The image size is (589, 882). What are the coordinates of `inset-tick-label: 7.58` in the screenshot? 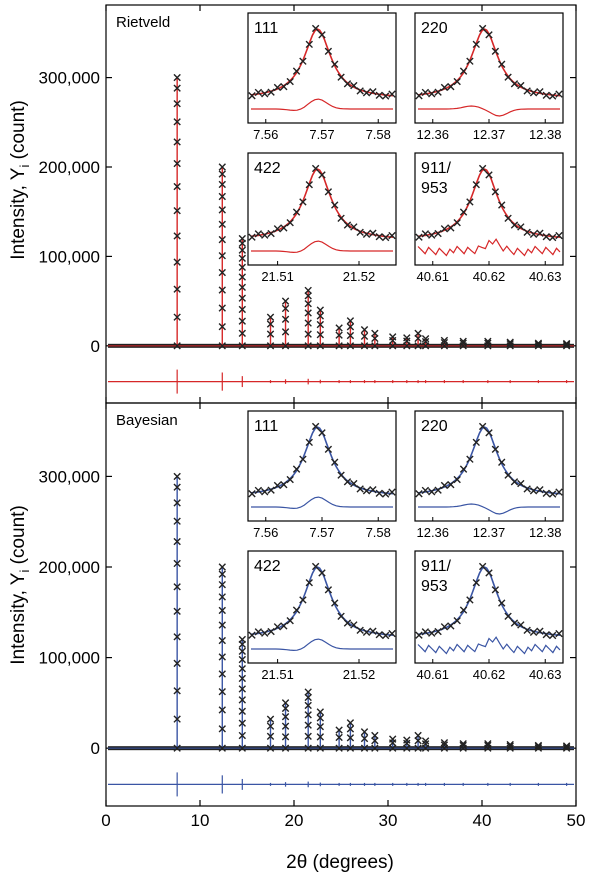 It's located at (378, 134).